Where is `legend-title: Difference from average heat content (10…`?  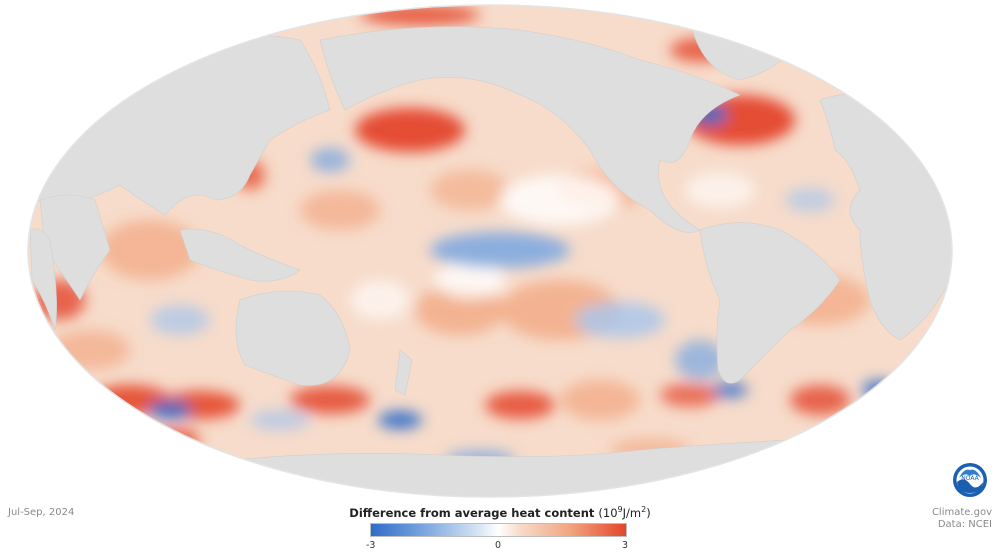
legend-title: Difference from average heat content (10… is located at coordinates (500, 512).